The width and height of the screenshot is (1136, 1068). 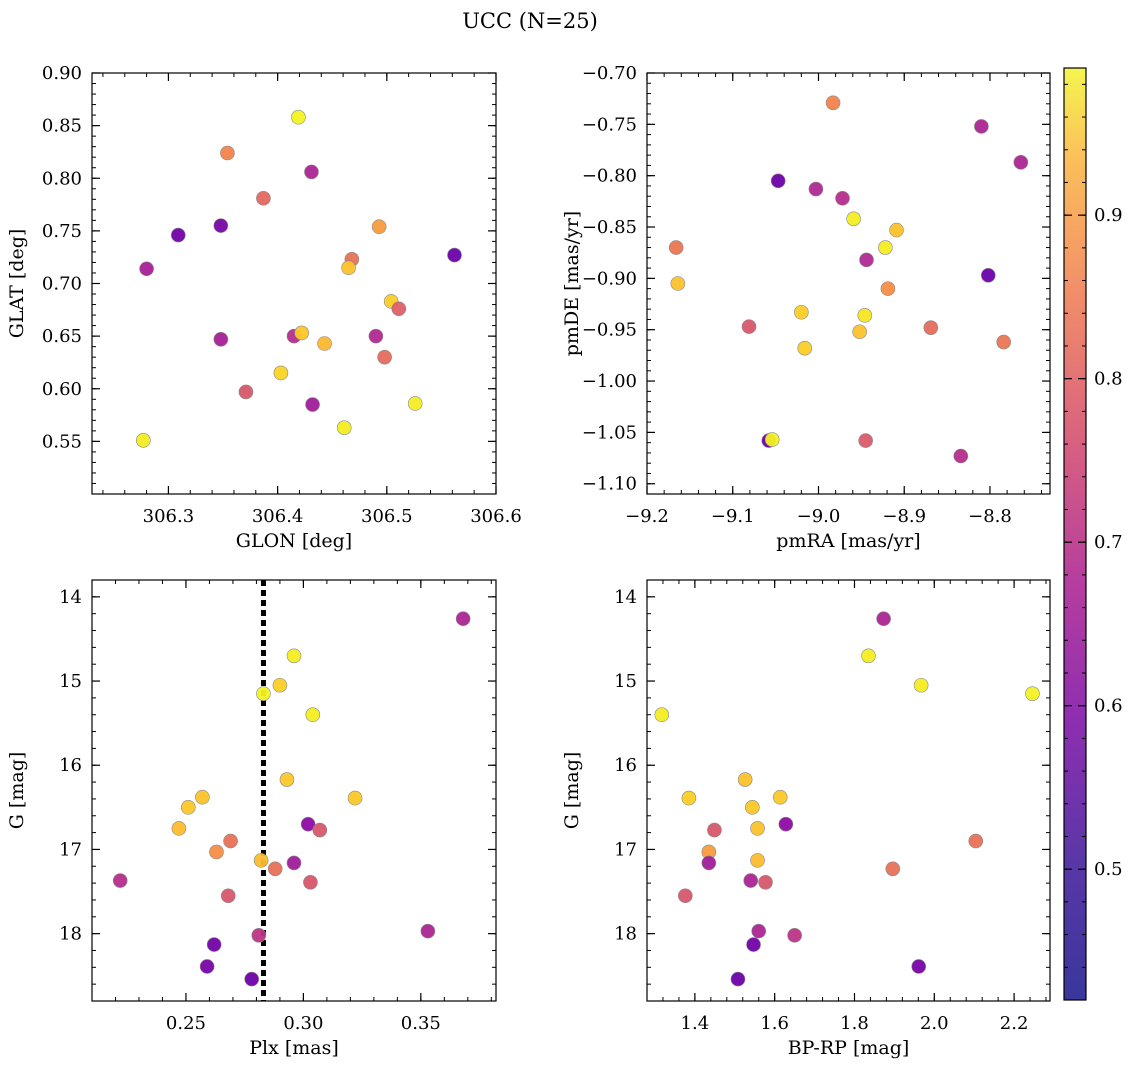 I want to click on y-tick-label: 0.60, so click(x=62, y=389).